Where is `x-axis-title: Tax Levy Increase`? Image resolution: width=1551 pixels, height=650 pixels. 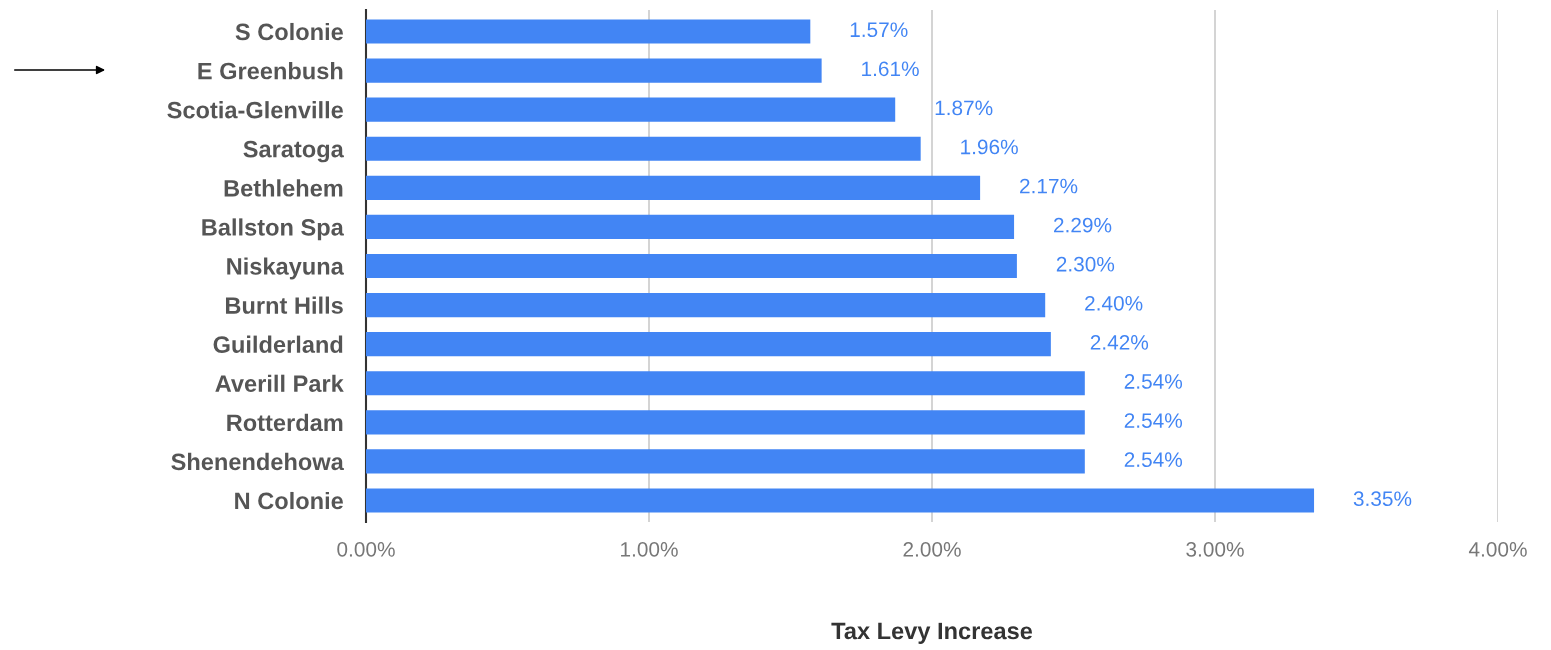 x-axis-title: Tax Levy Increase is located at coordinates (932, 633).